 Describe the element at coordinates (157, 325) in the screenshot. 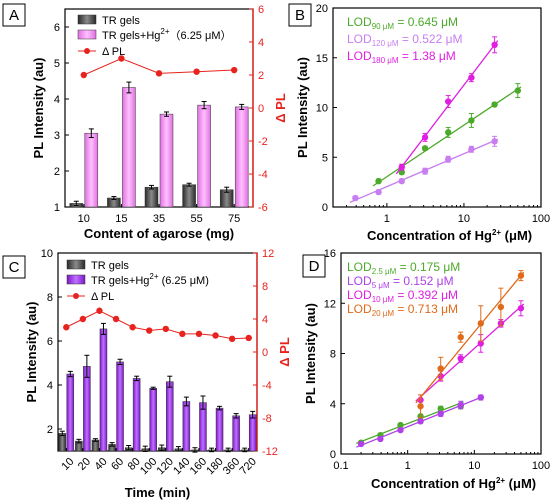

I see `delta-pl-line` at that location.